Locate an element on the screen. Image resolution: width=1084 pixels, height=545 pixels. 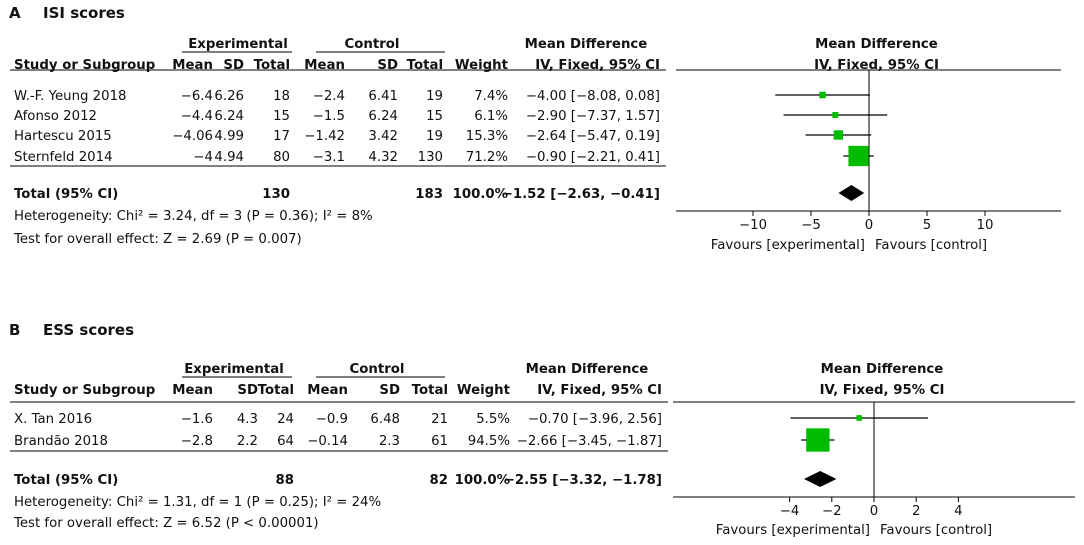
exp-mean-value: −1.6 is located at coordinates (197, 419).